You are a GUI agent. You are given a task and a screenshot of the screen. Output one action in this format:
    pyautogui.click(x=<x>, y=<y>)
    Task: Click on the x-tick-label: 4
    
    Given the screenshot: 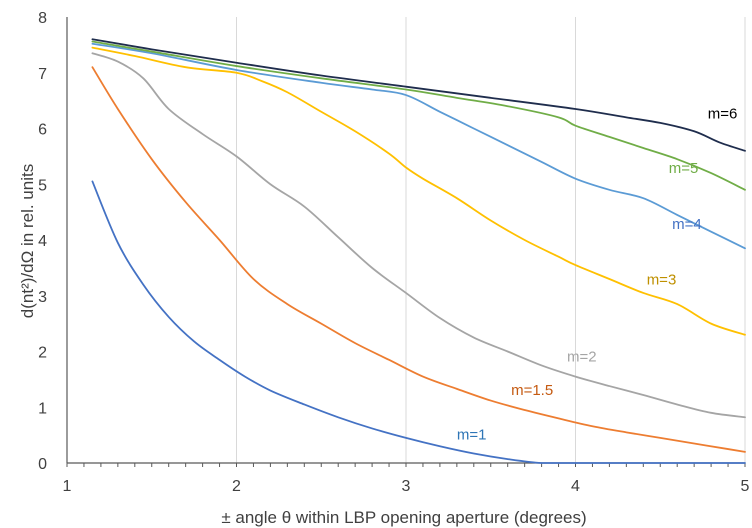 What is the action you would take?
    pyautogui.click(x=575, y=486)
    